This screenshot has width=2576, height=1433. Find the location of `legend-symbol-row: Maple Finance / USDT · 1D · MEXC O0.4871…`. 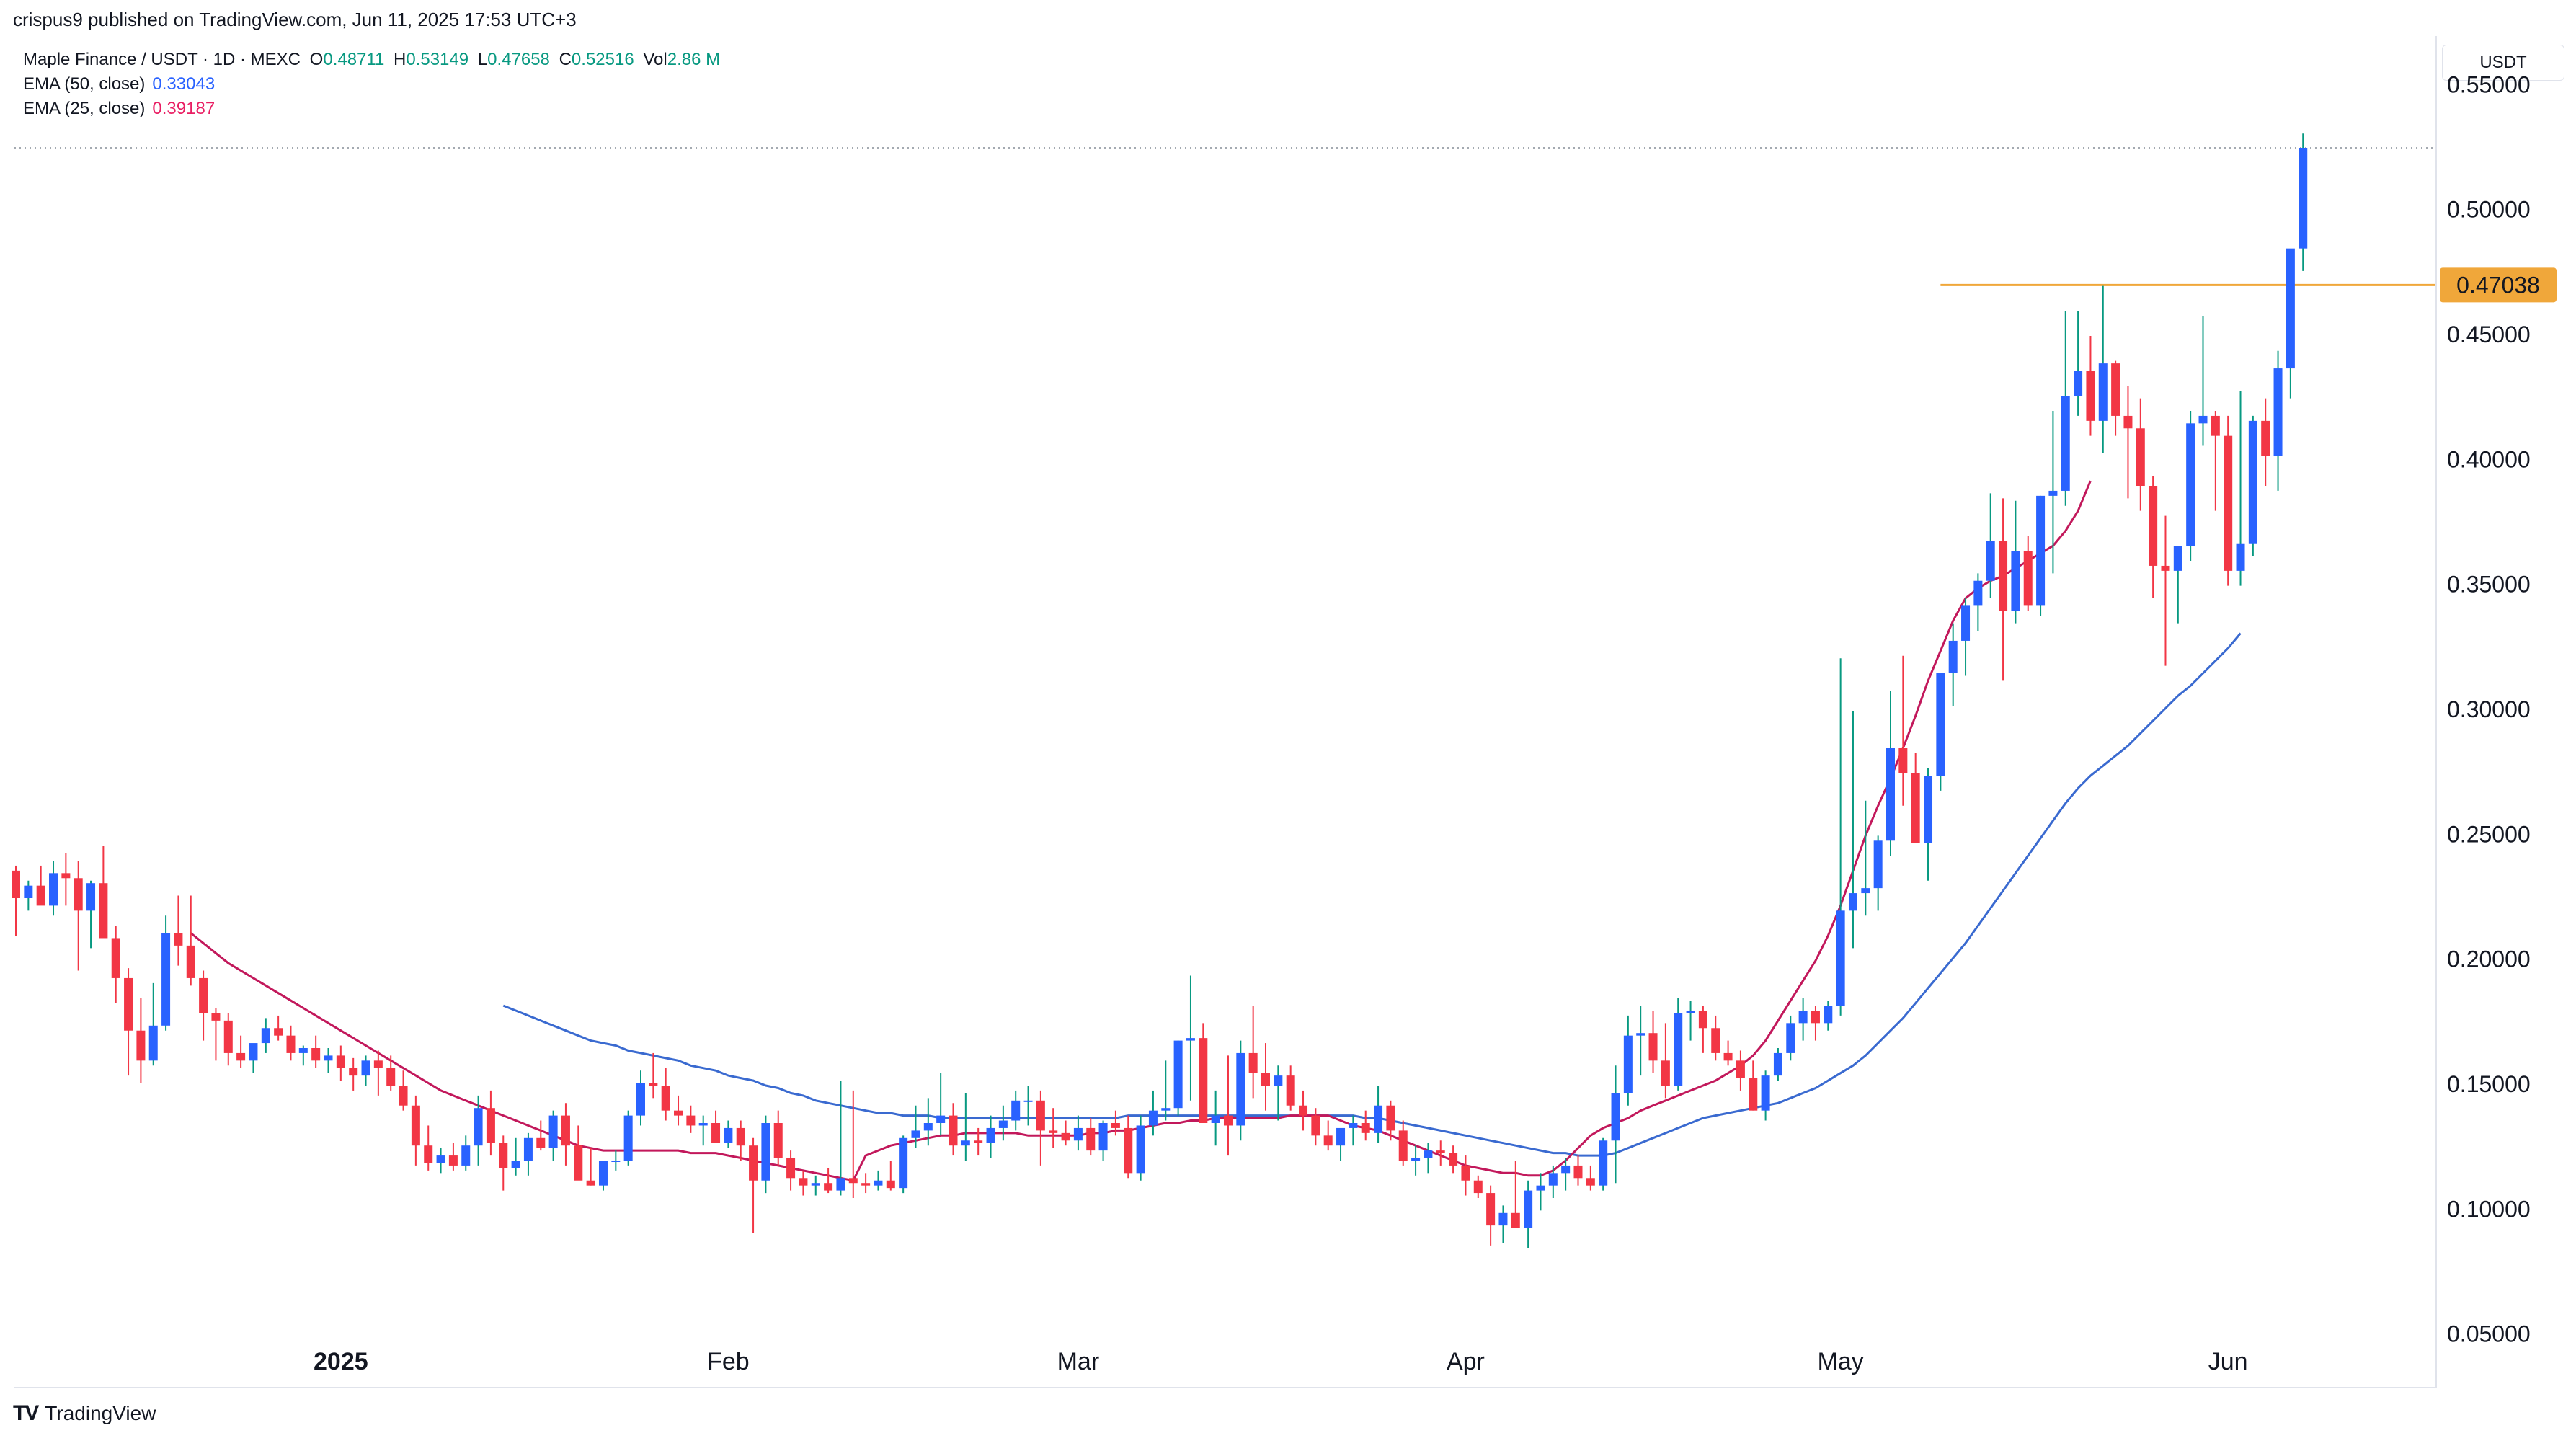

legend-symbol-row: Maple Finance / USDT · 1D · MEXC O0.4871… is located at coordinates (372, 60).